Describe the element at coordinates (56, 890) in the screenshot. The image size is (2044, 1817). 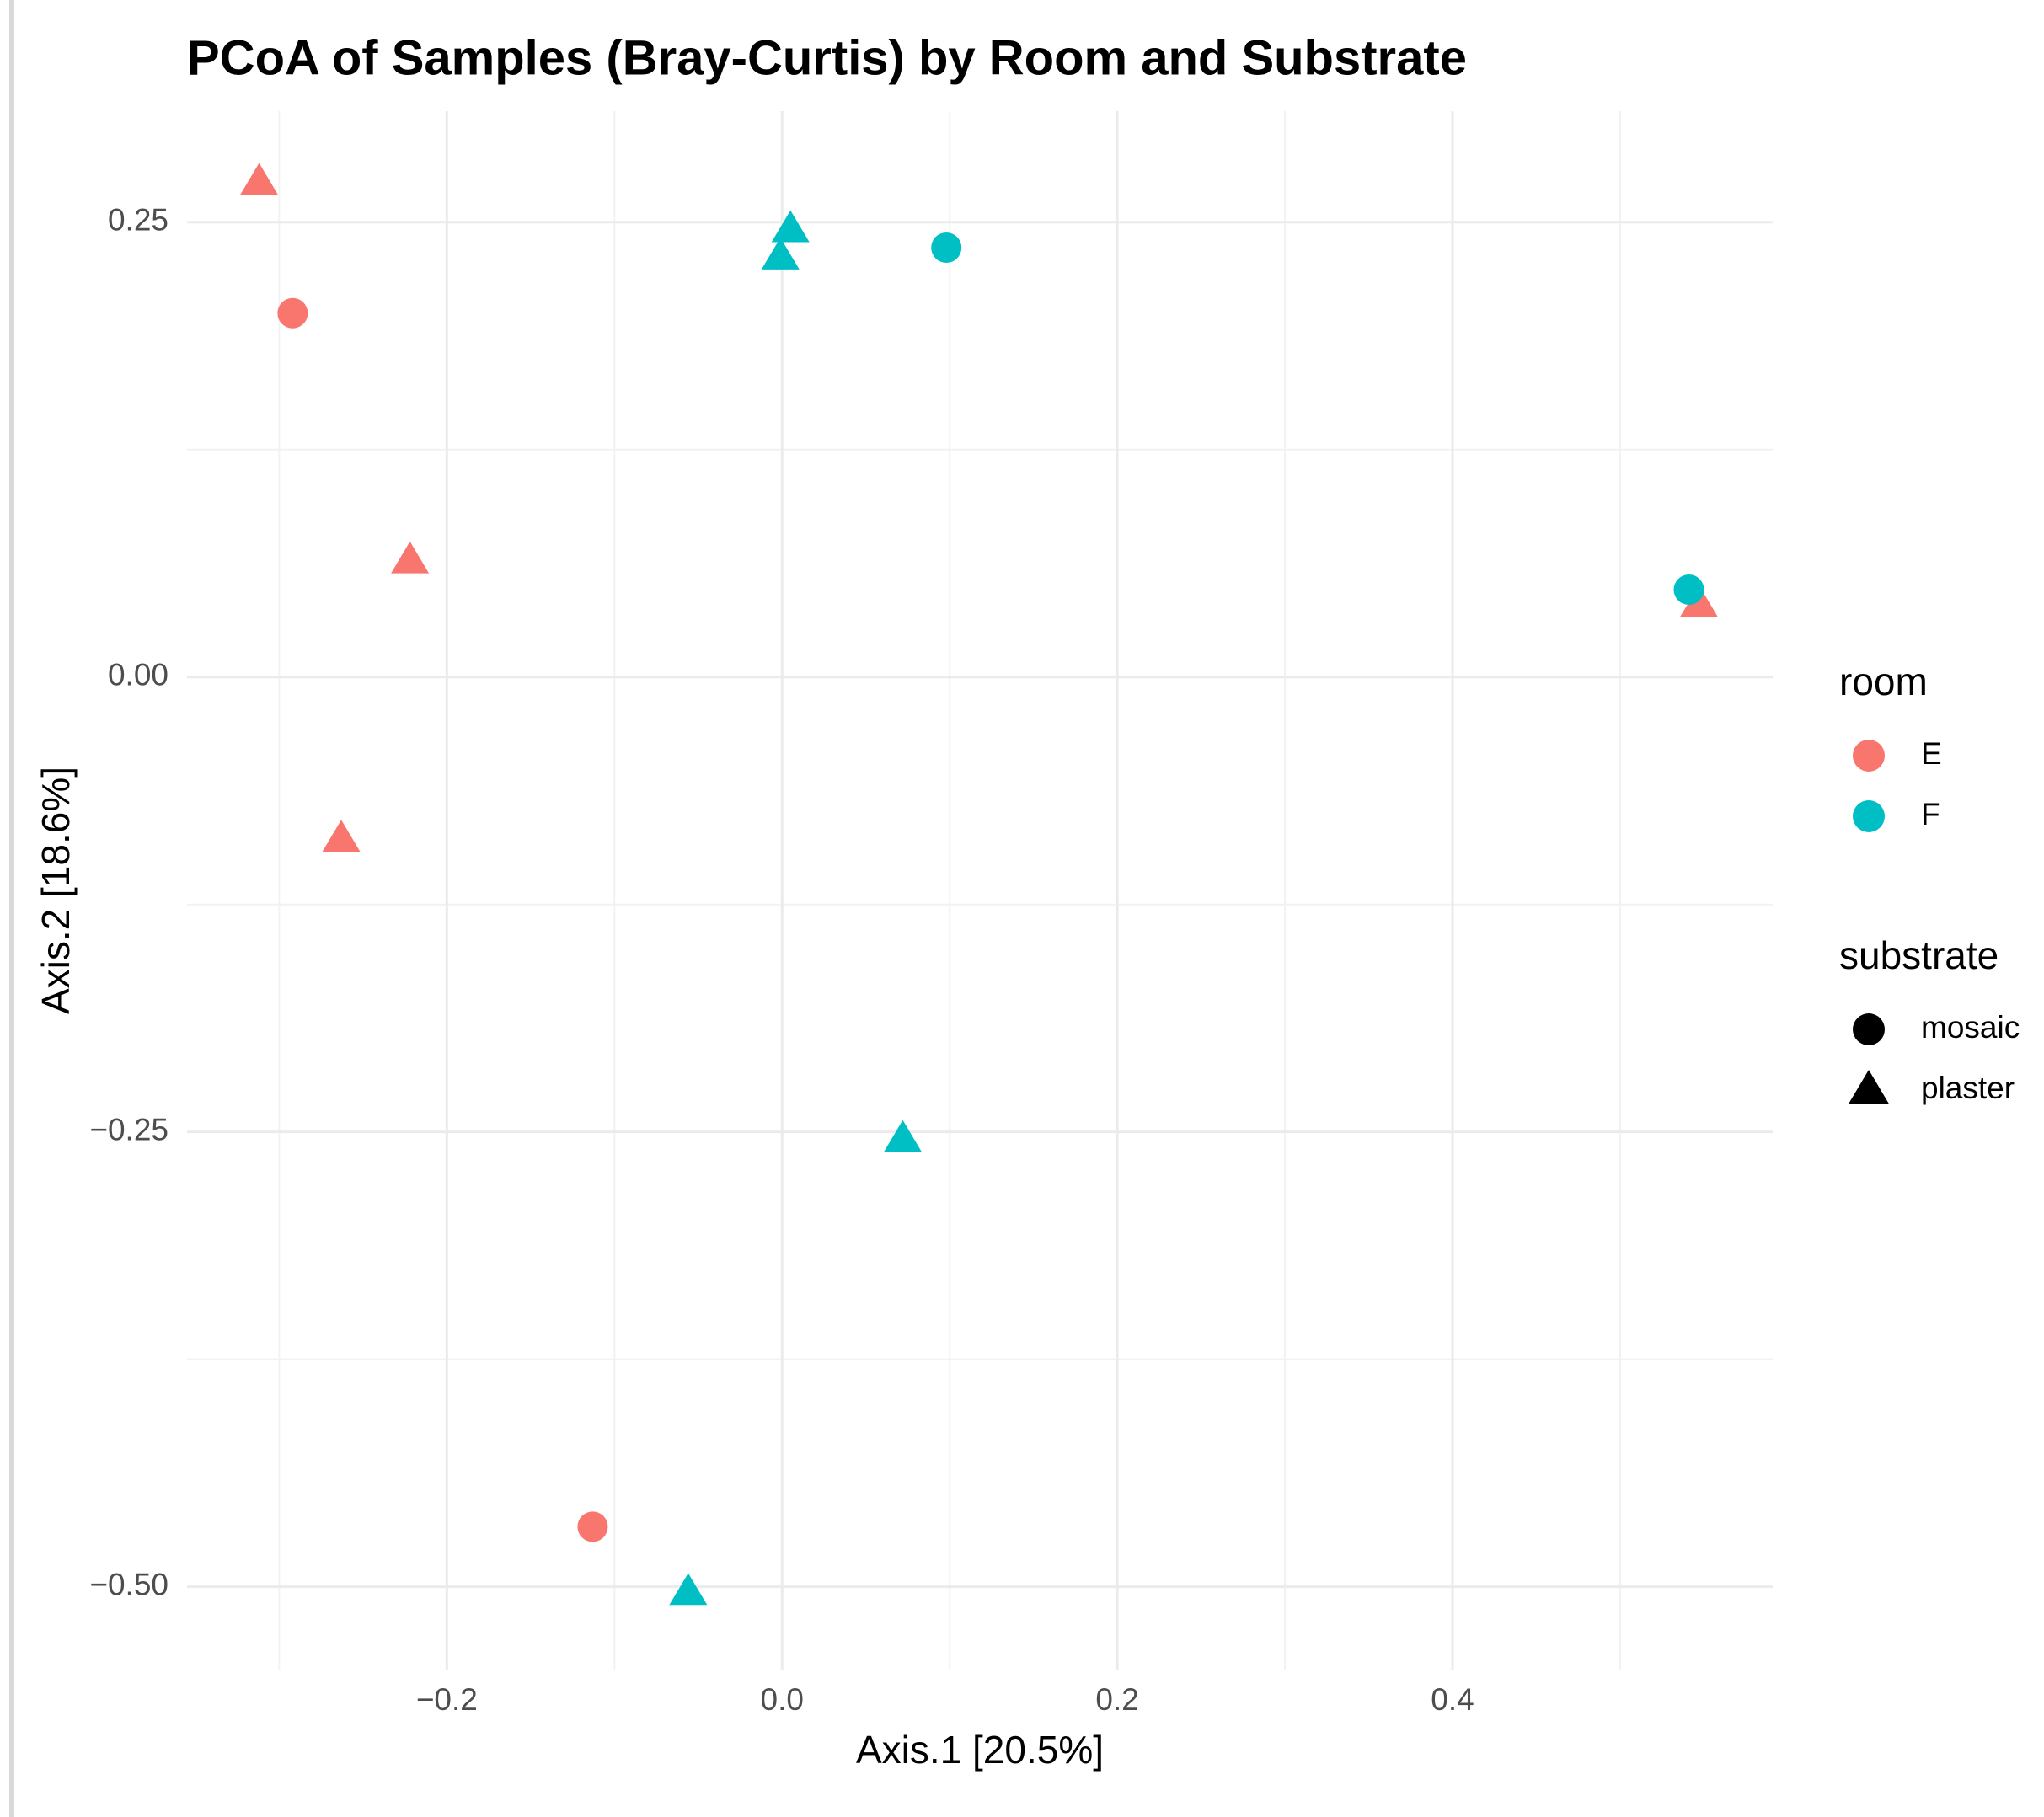
I see `y-axis-title: Axis.2 [18.6%]` at that location.